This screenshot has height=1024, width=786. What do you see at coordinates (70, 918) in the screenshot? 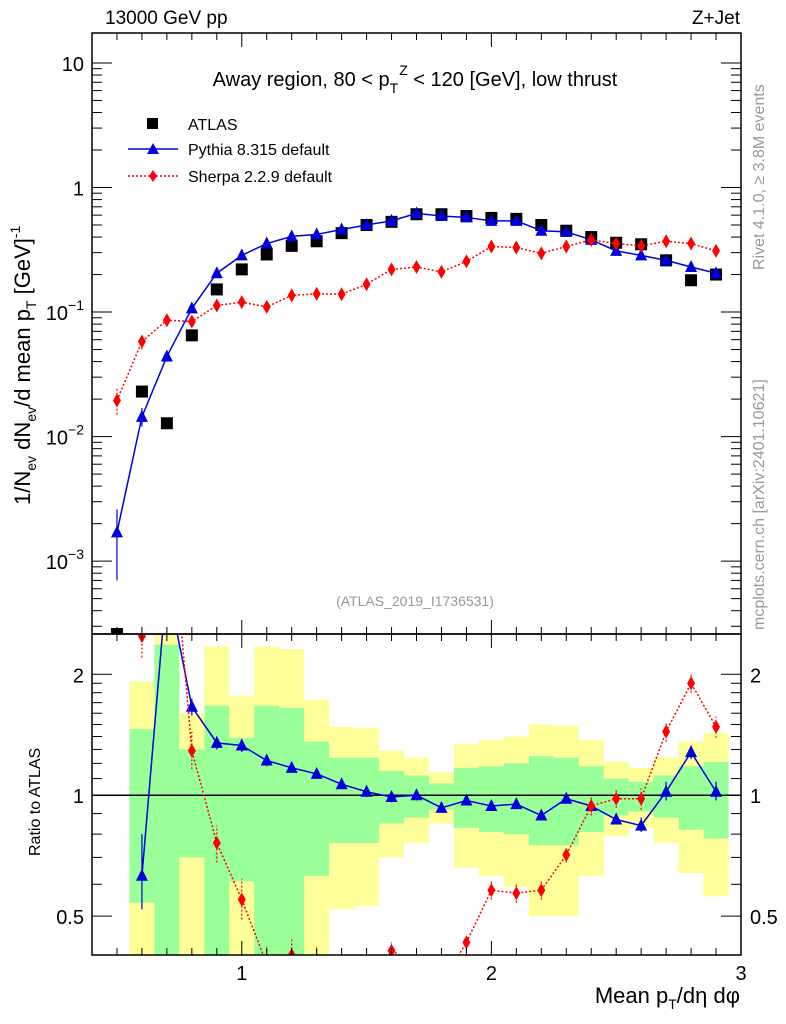
I see `ratio-y-tick-label-left: 0.5` at bounding box center [70, 918].